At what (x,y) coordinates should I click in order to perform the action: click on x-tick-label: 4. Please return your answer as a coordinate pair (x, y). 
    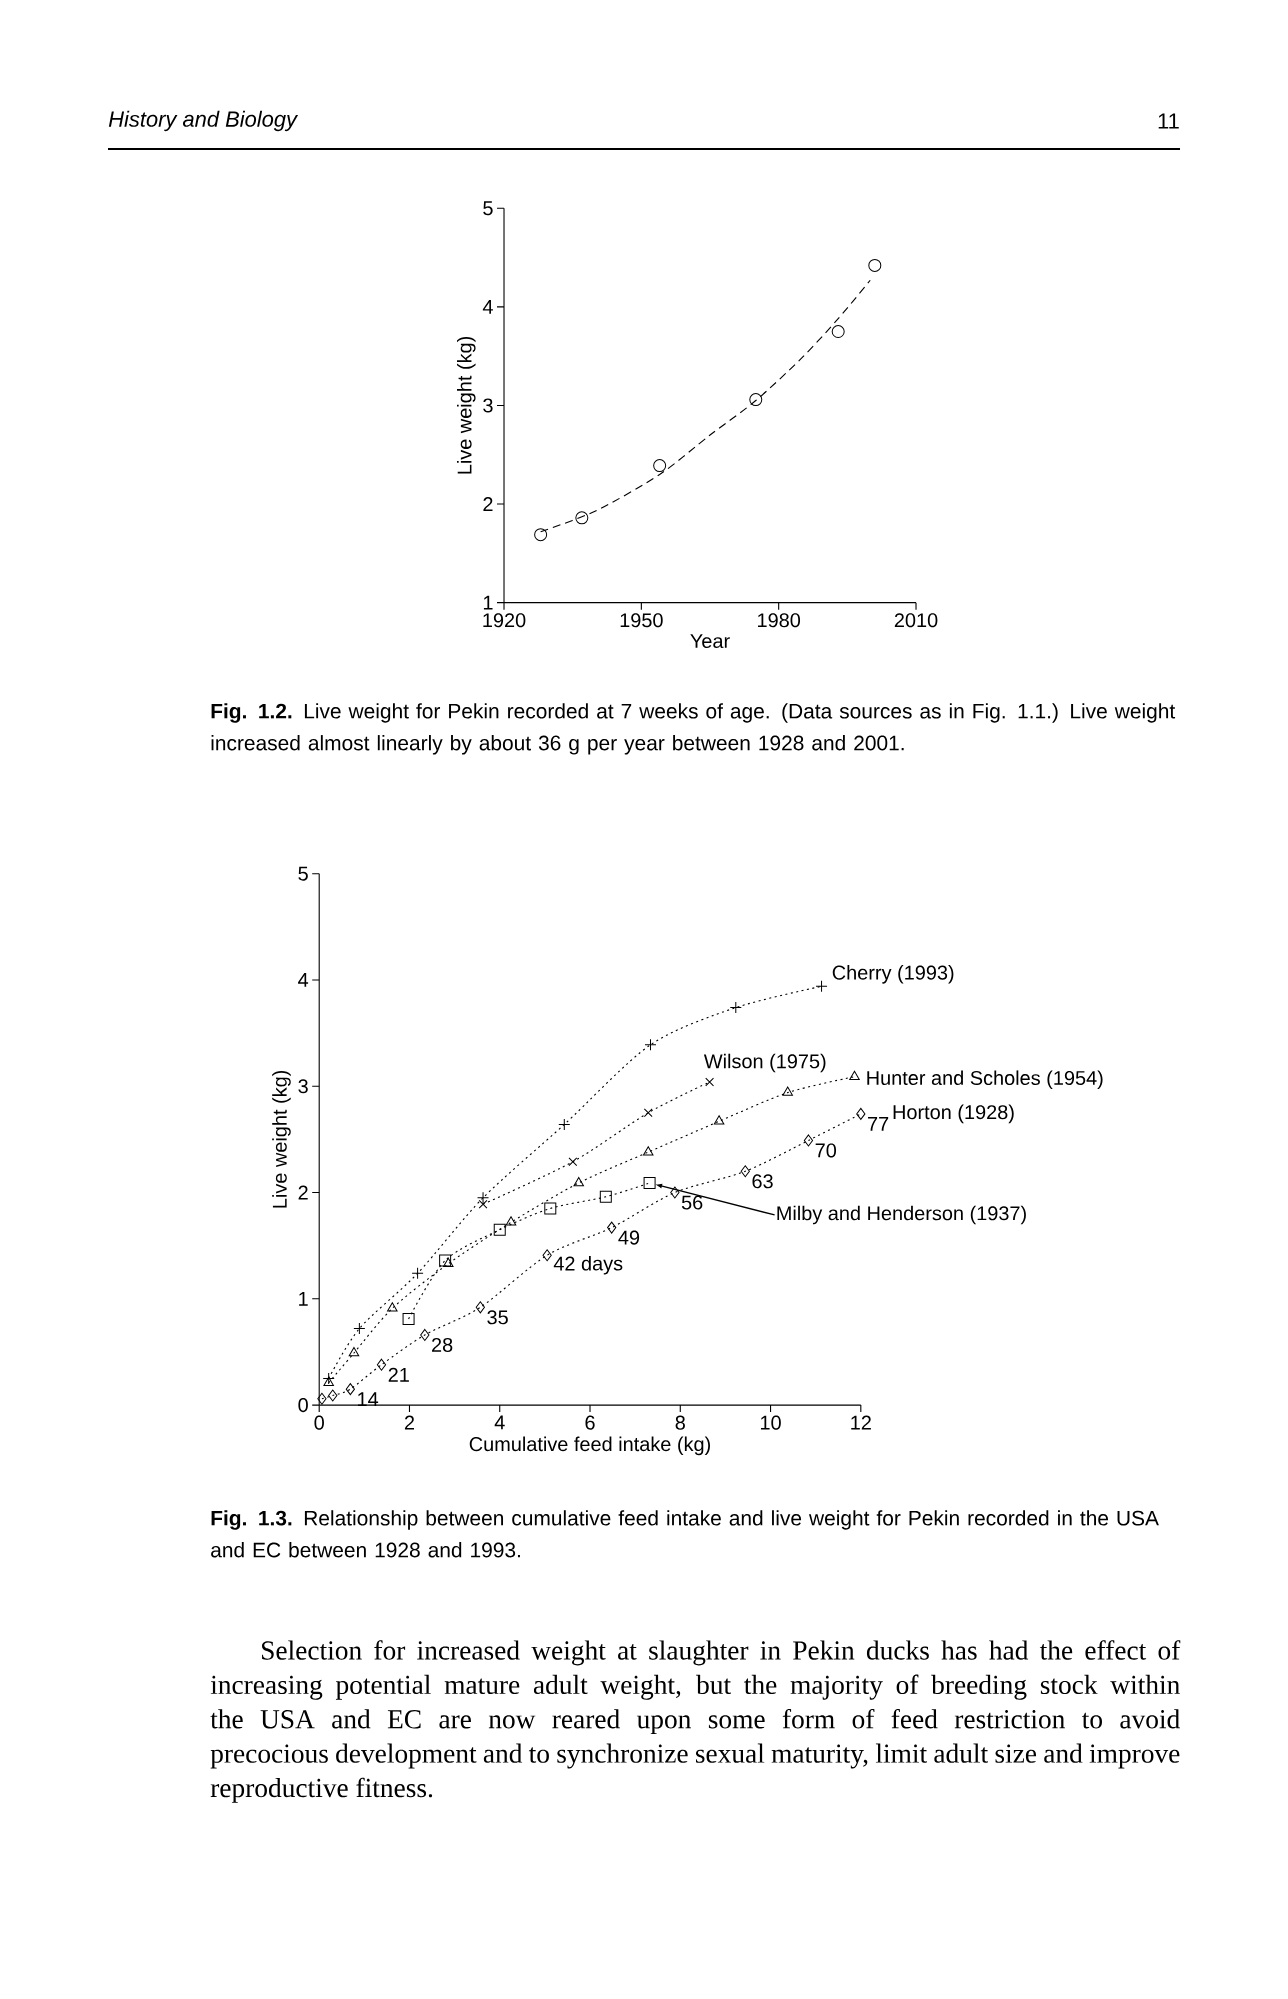
    Looking at the image, I should click on (499, 1422).